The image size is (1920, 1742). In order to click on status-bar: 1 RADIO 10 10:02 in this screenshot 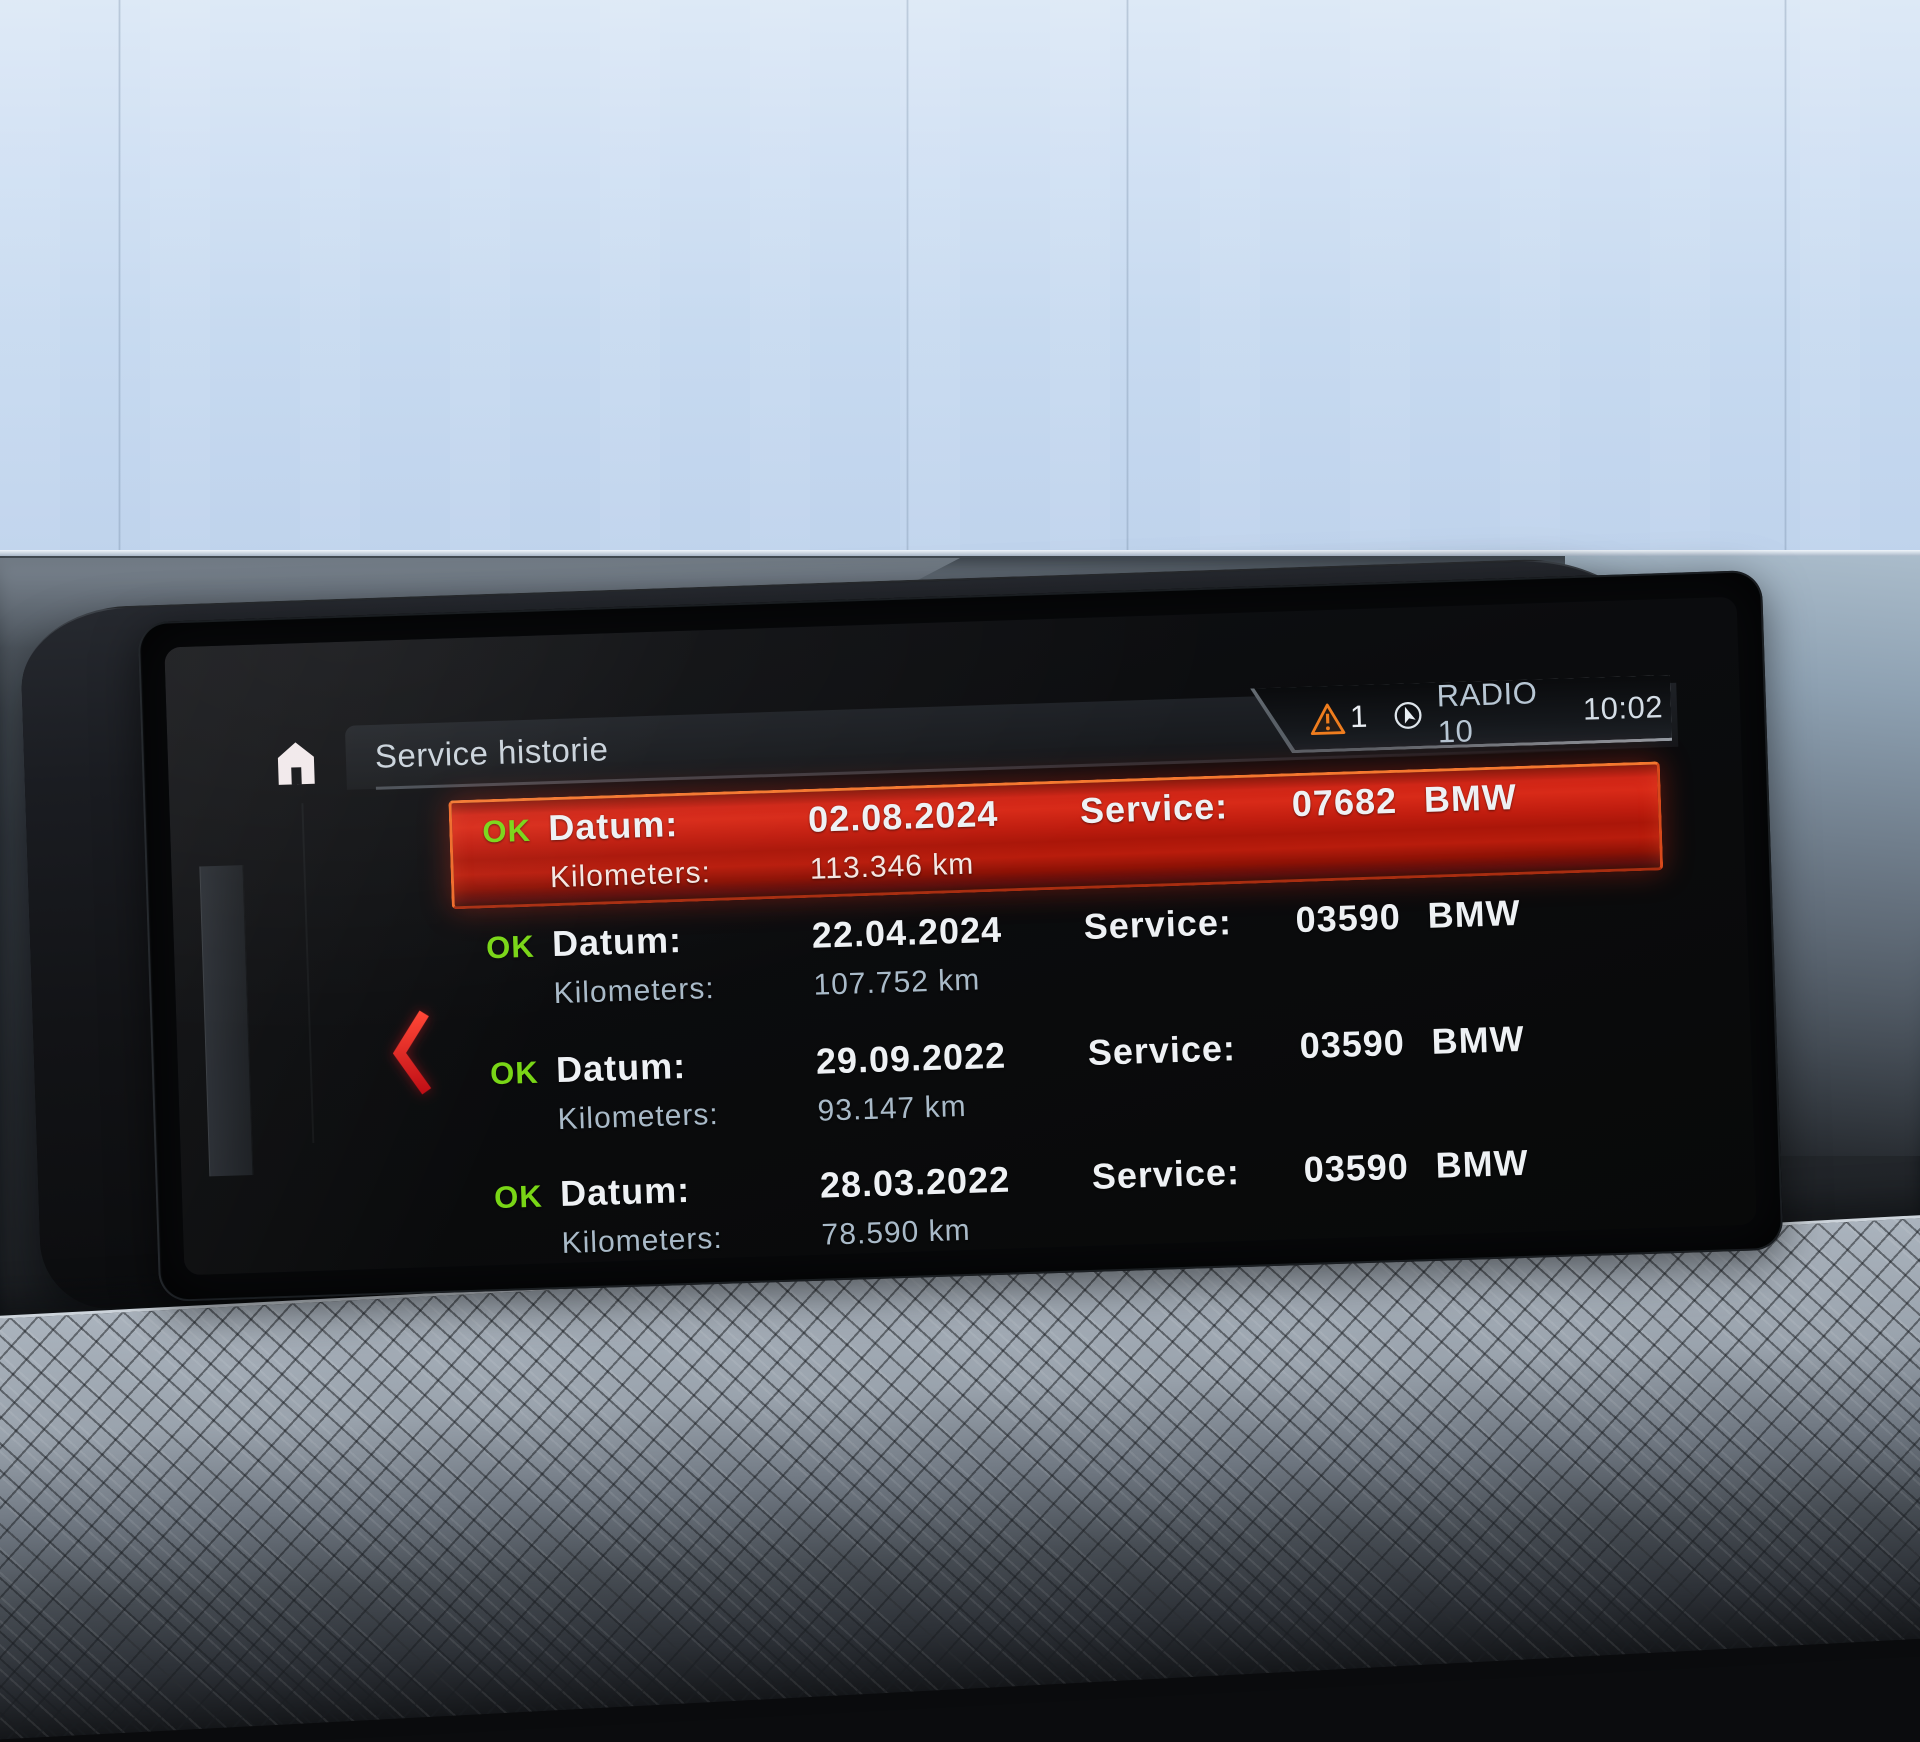, I will do `click(1461, 715)`.